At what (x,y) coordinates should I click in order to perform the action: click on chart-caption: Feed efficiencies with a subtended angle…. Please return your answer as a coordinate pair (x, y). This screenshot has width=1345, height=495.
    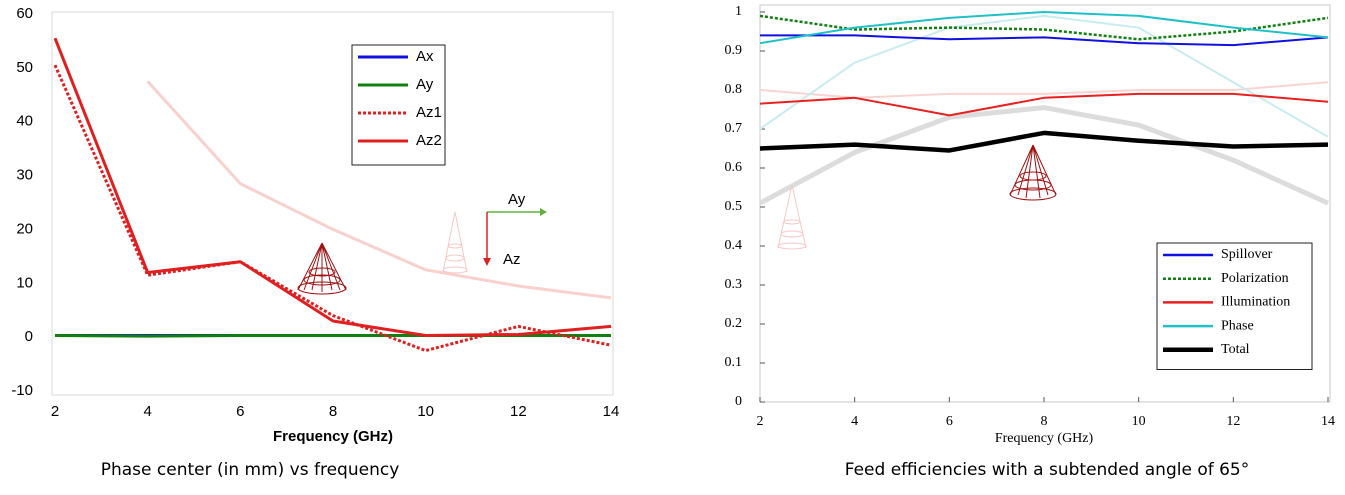
    Looking at the image, I should click on (1047, 470).